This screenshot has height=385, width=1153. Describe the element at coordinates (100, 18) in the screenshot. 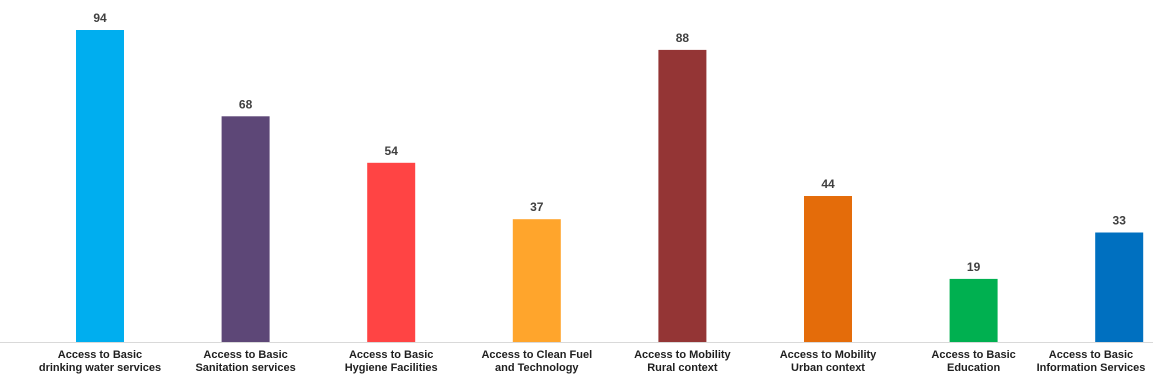

I see `data-label-1: 94` at that location.